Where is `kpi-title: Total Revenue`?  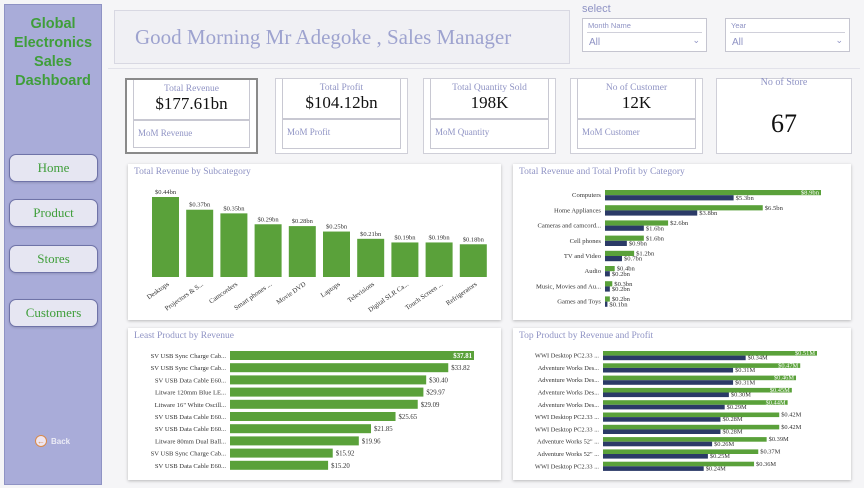 kpi-title: Total Revenue is located at coordinates (191, 89).